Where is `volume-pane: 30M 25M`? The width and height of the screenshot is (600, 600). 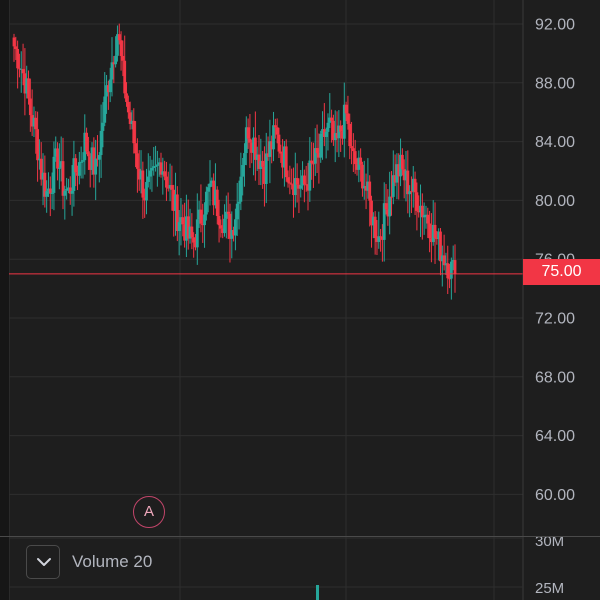
volume-pane: 30M 25M is located at coordinates (300, 568).